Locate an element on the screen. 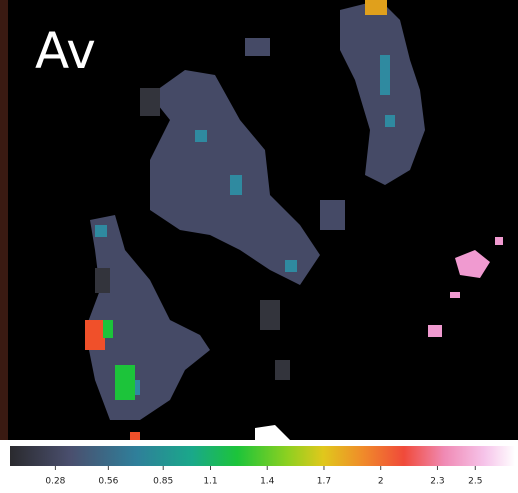  colorbar-tick-label: 1.4 is located at coordinates (267, 482).